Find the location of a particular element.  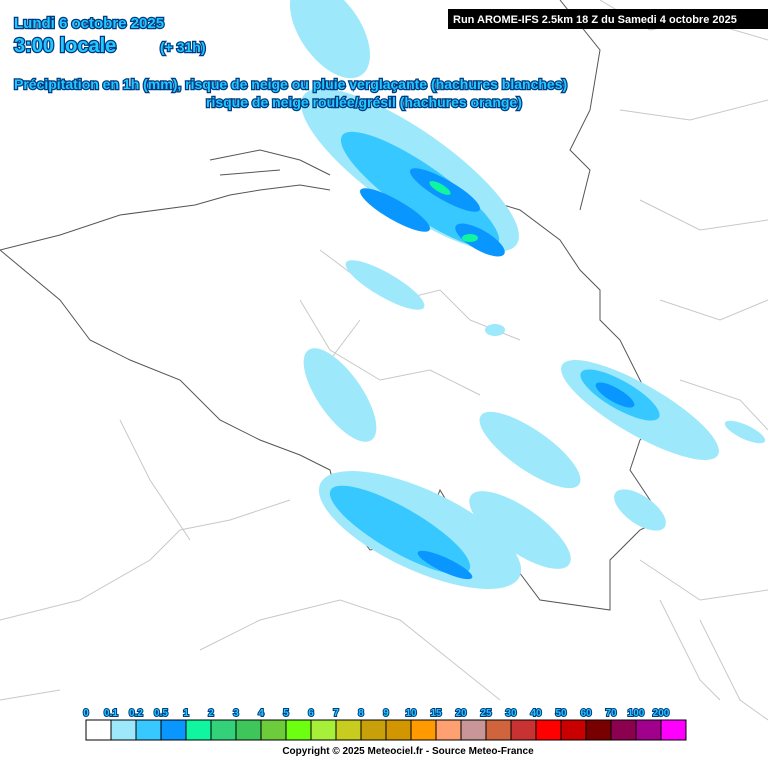

legend-label: 9 is located at coordinates (386, 713).